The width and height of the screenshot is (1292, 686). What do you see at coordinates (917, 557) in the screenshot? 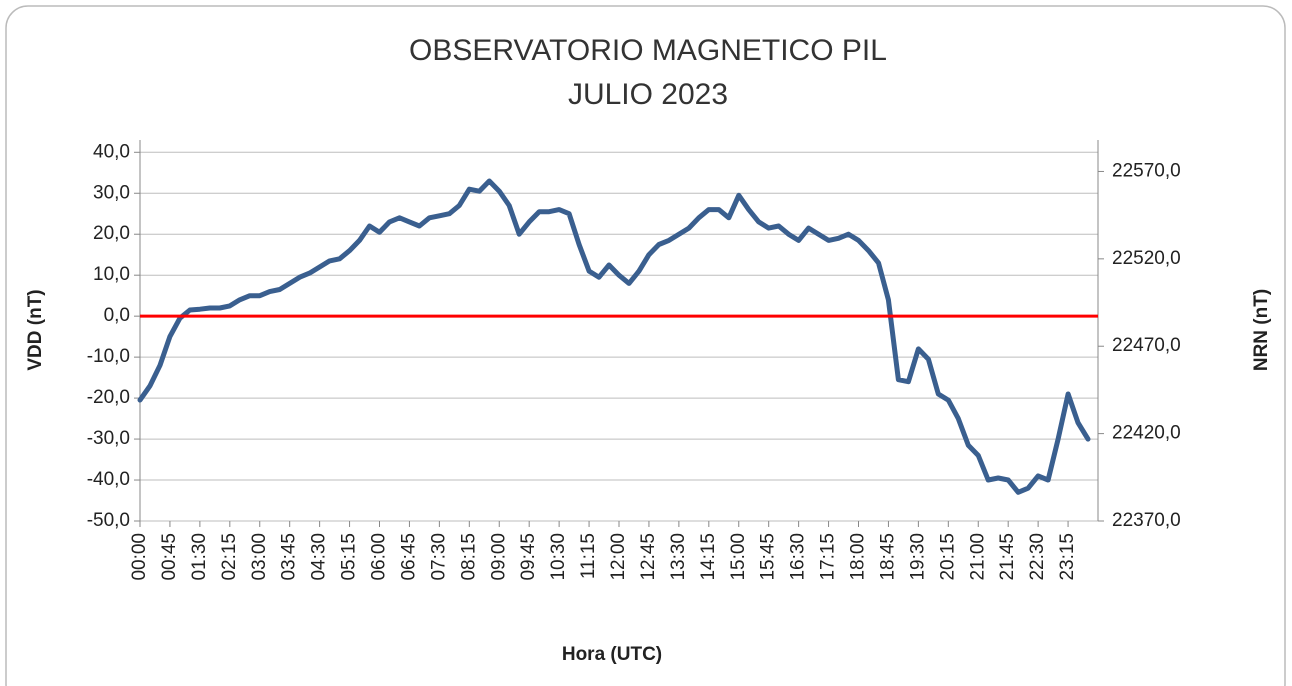
I see `x-tick-label: 19:30` at bounding box center [917, 557].